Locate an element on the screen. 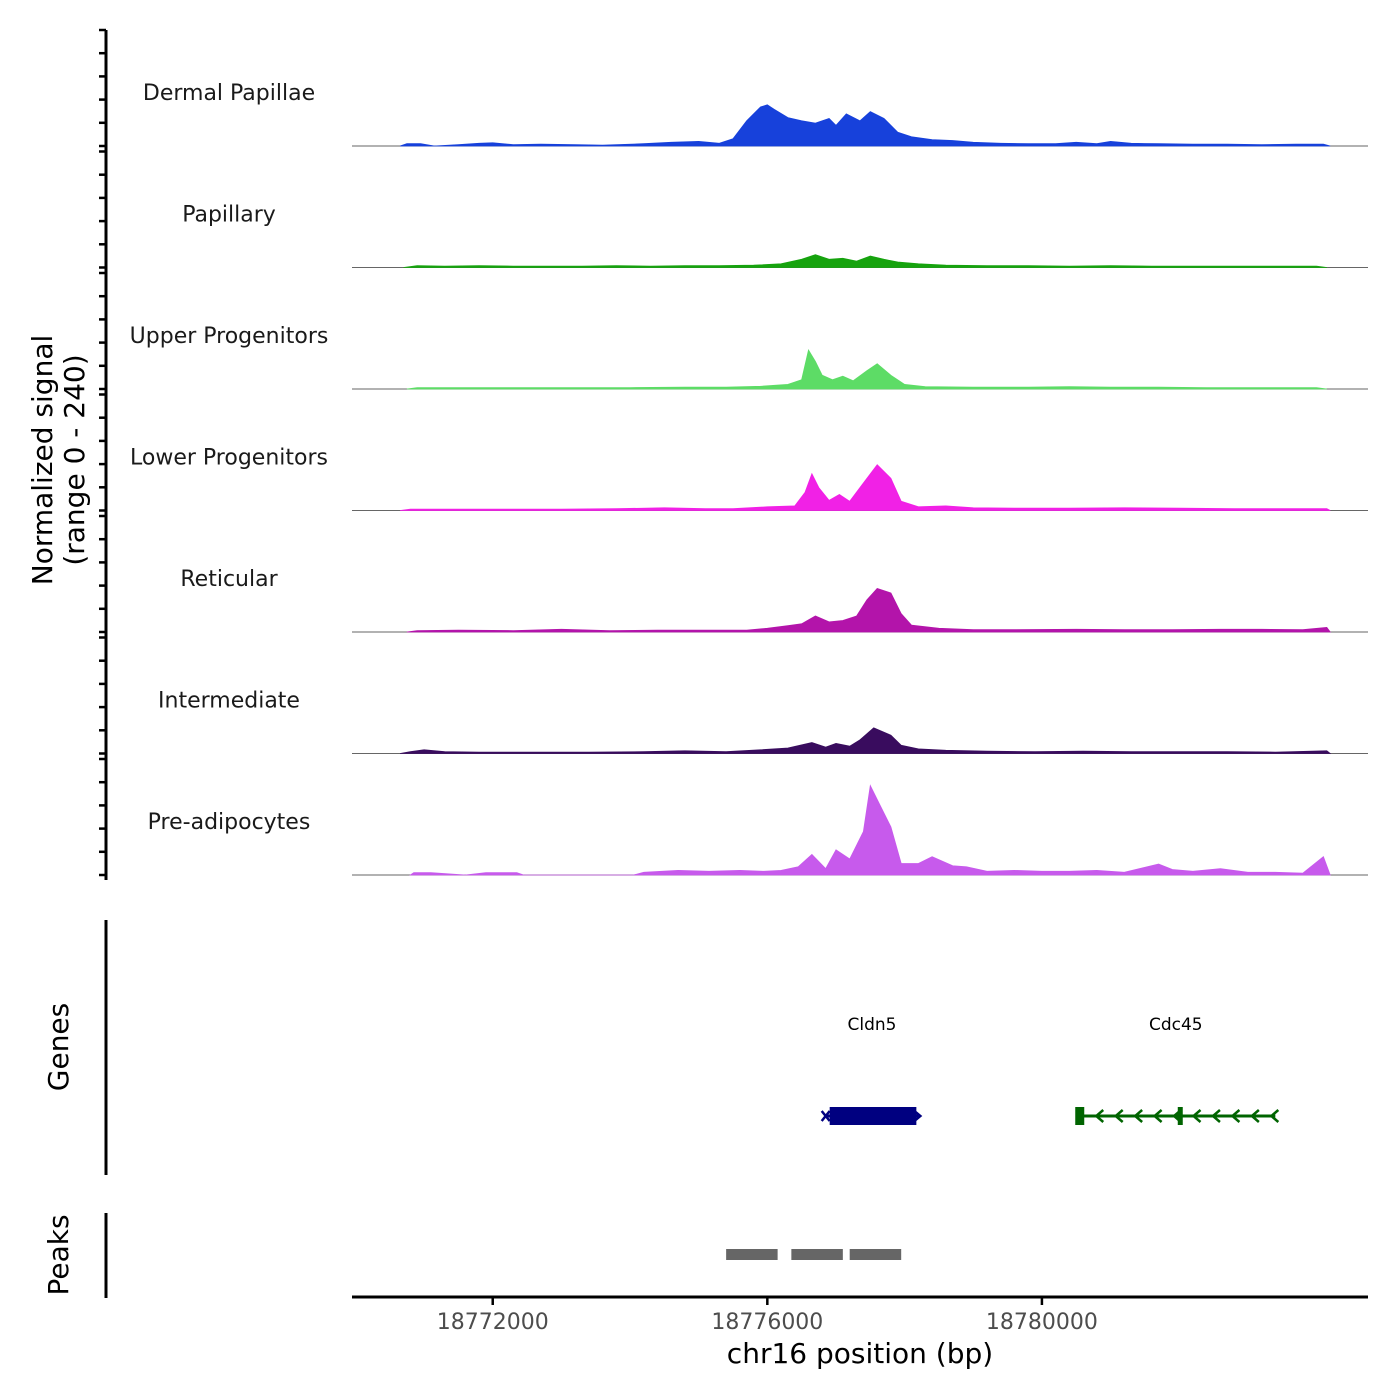  track-lower-progenitors: Lower Progenitors is located at coordinates (749, 478).